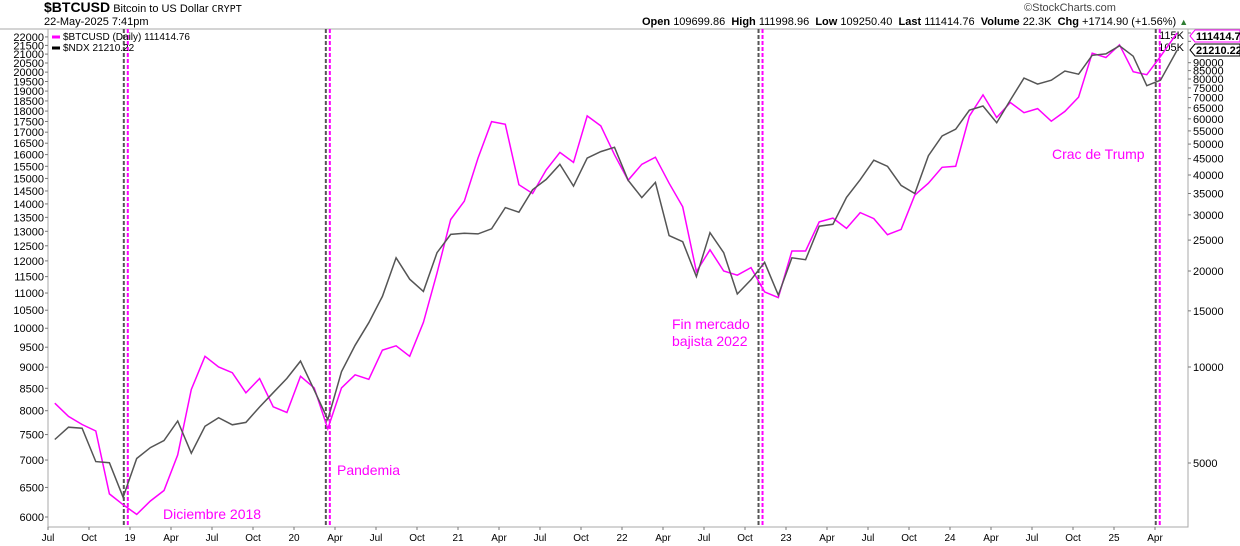 This screenshot has width=1240, height=546. I want to click on right-tick-label: 5000, so click(1205, 464).